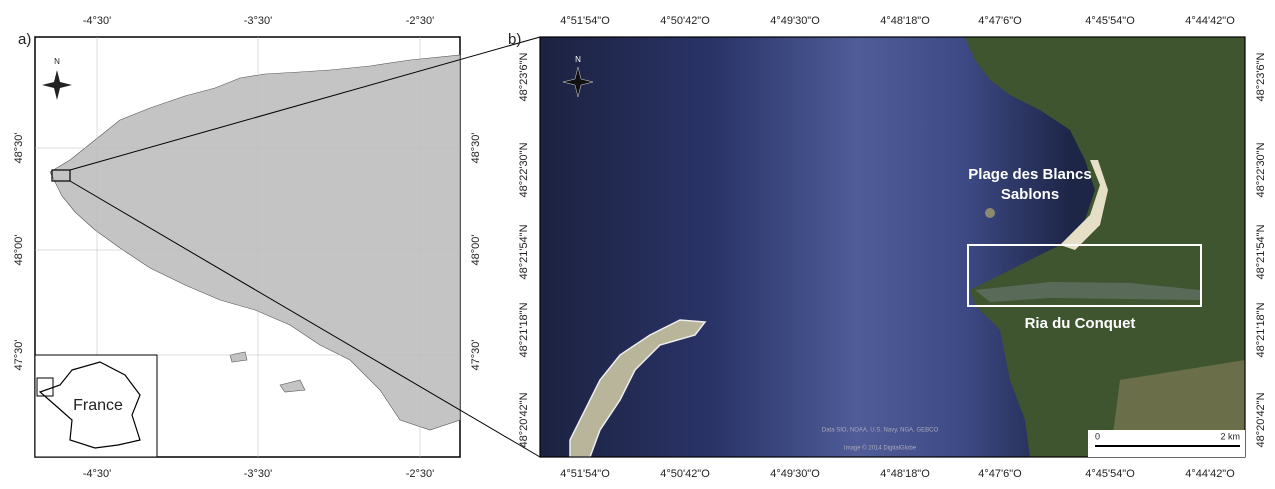 This screenshot has height=489, width=1275. What do you see at coordinates (98, 405) in the screenshot?
I see `inset-label: France` at bounding box center [98, 405].